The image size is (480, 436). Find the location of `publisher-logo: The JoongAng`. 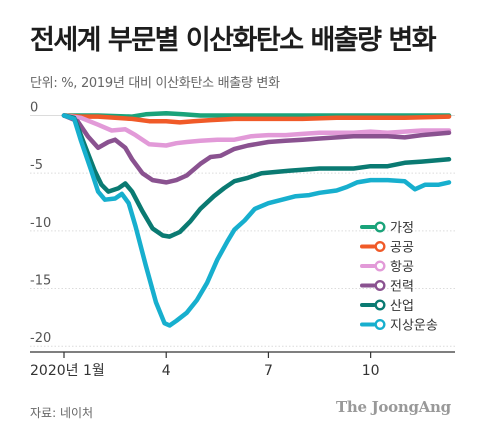

publisher-logo: The JoongAng is located at coordinates (393, 407).